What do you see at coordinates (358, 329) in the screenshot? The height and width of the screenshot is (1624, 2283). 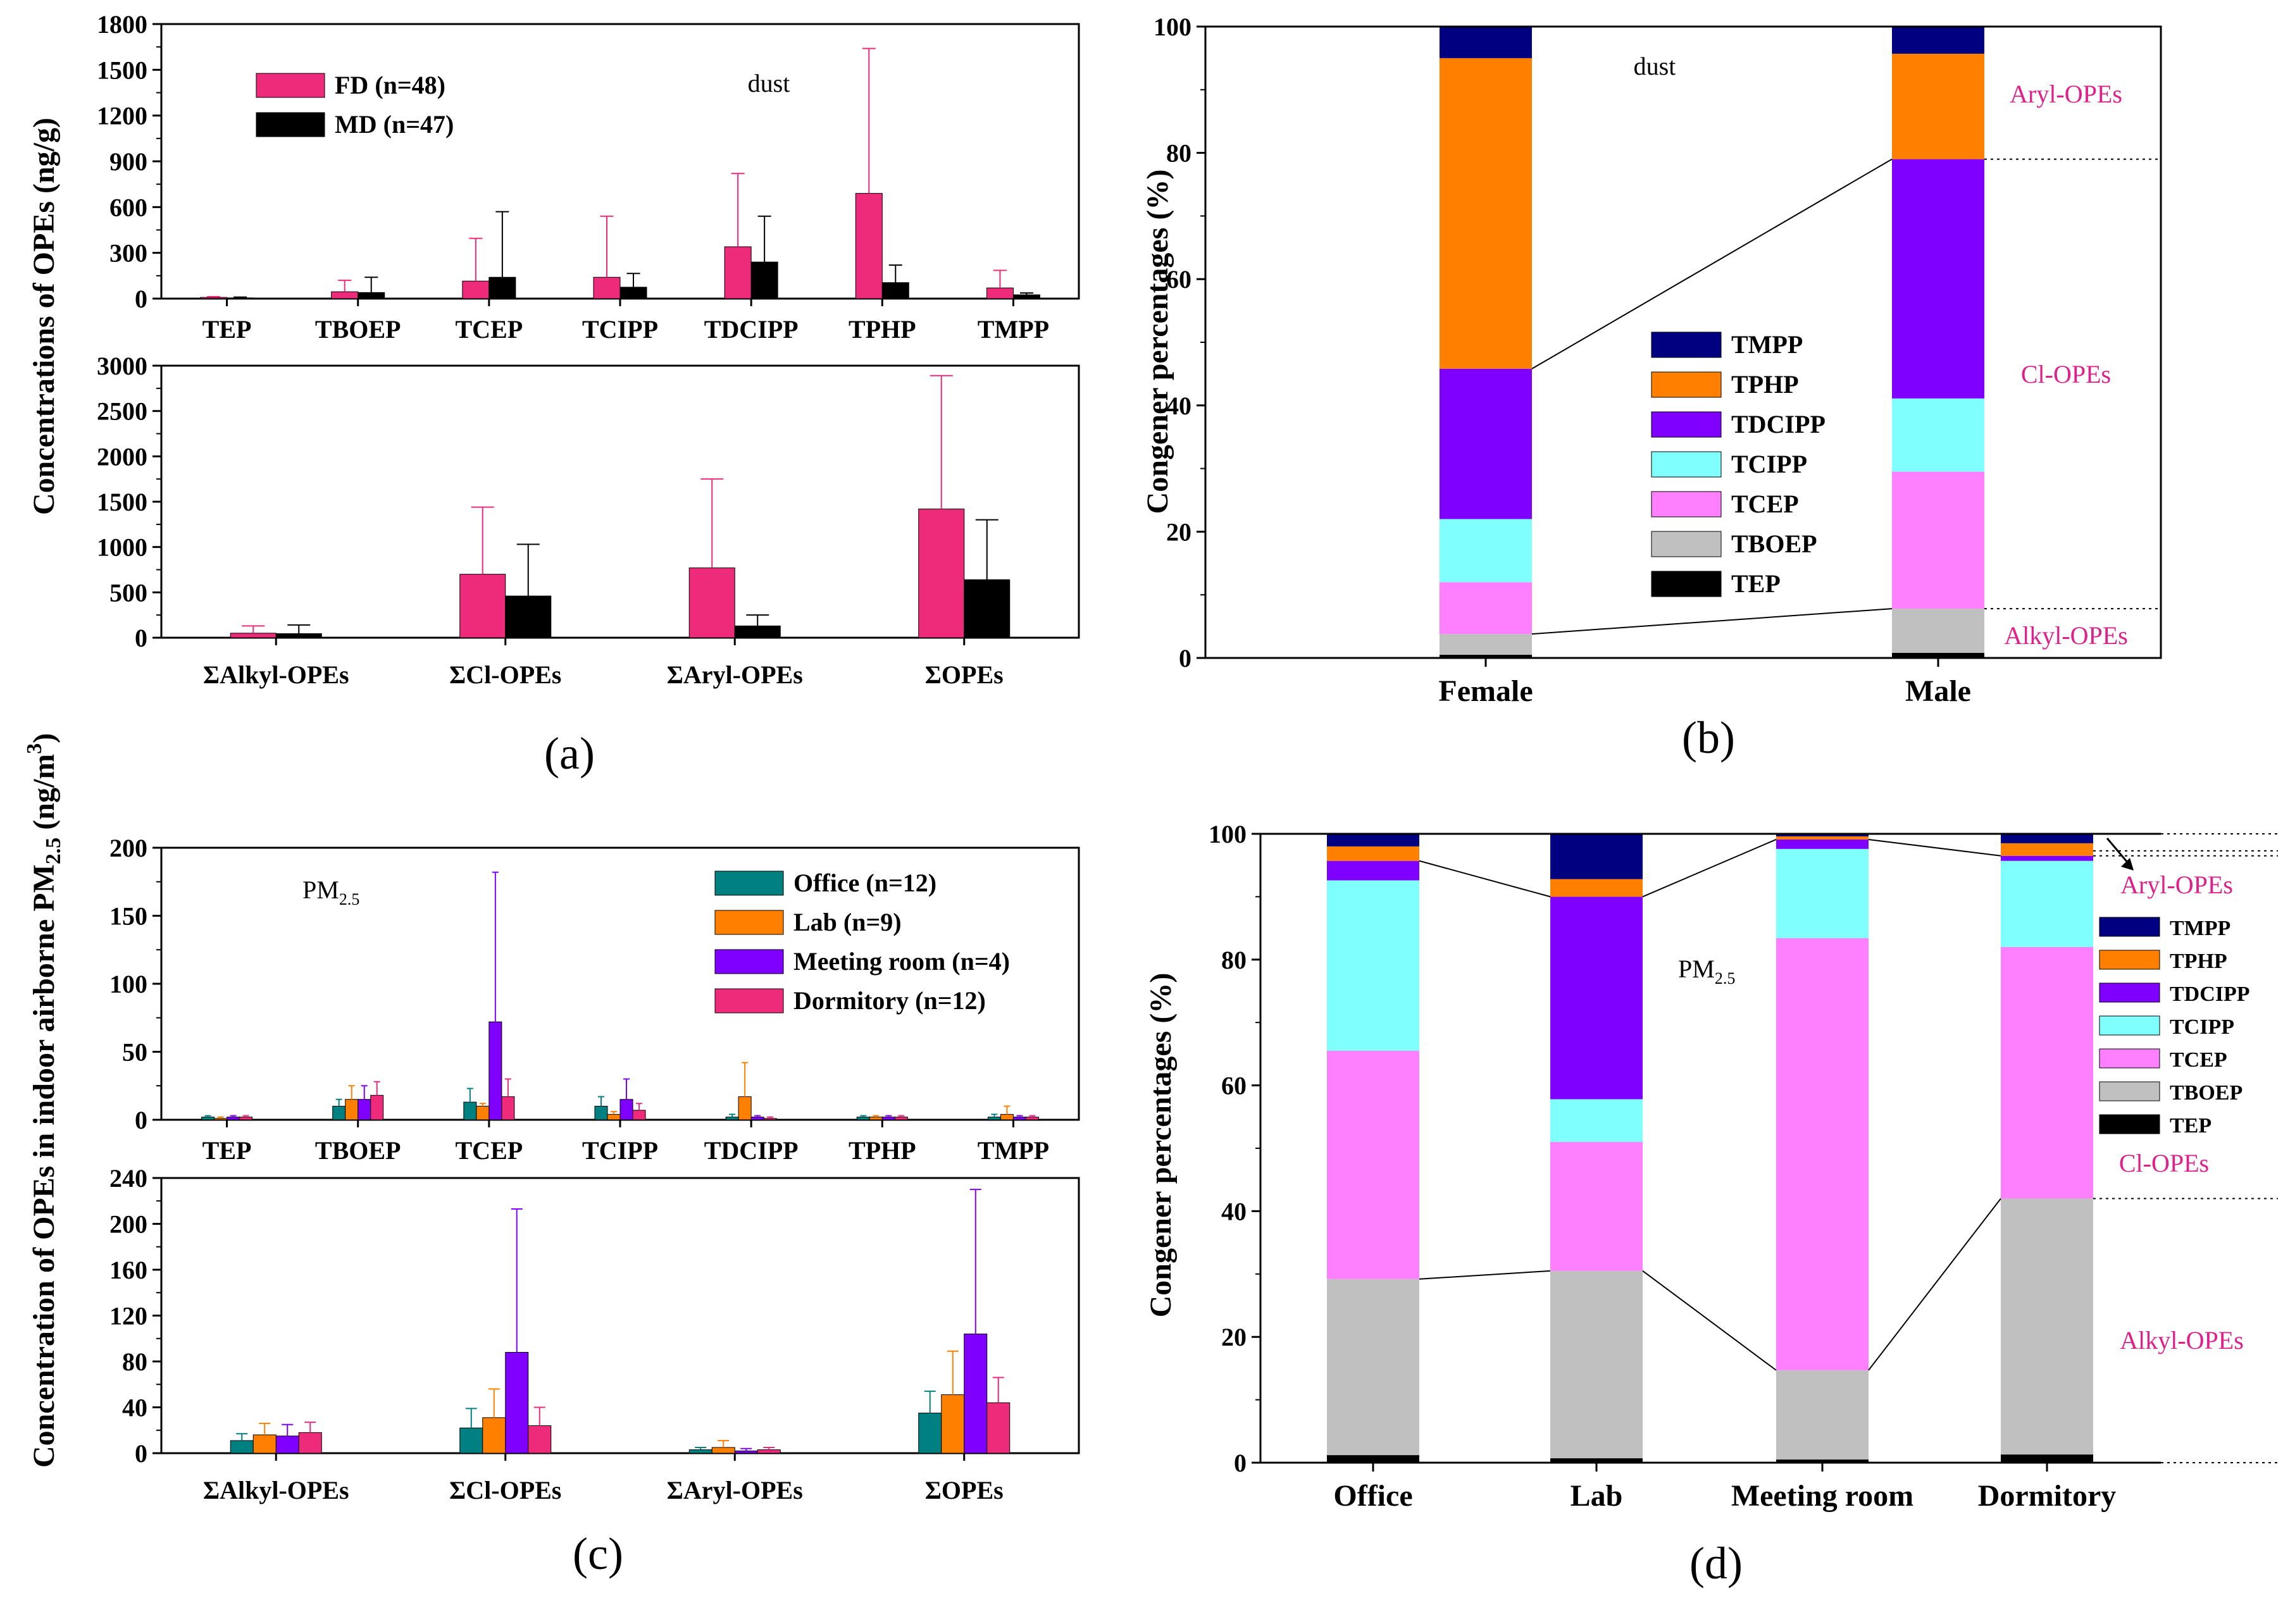 I see `a_top-xtick-label: TBOEP` at bounding box center [358, 329].